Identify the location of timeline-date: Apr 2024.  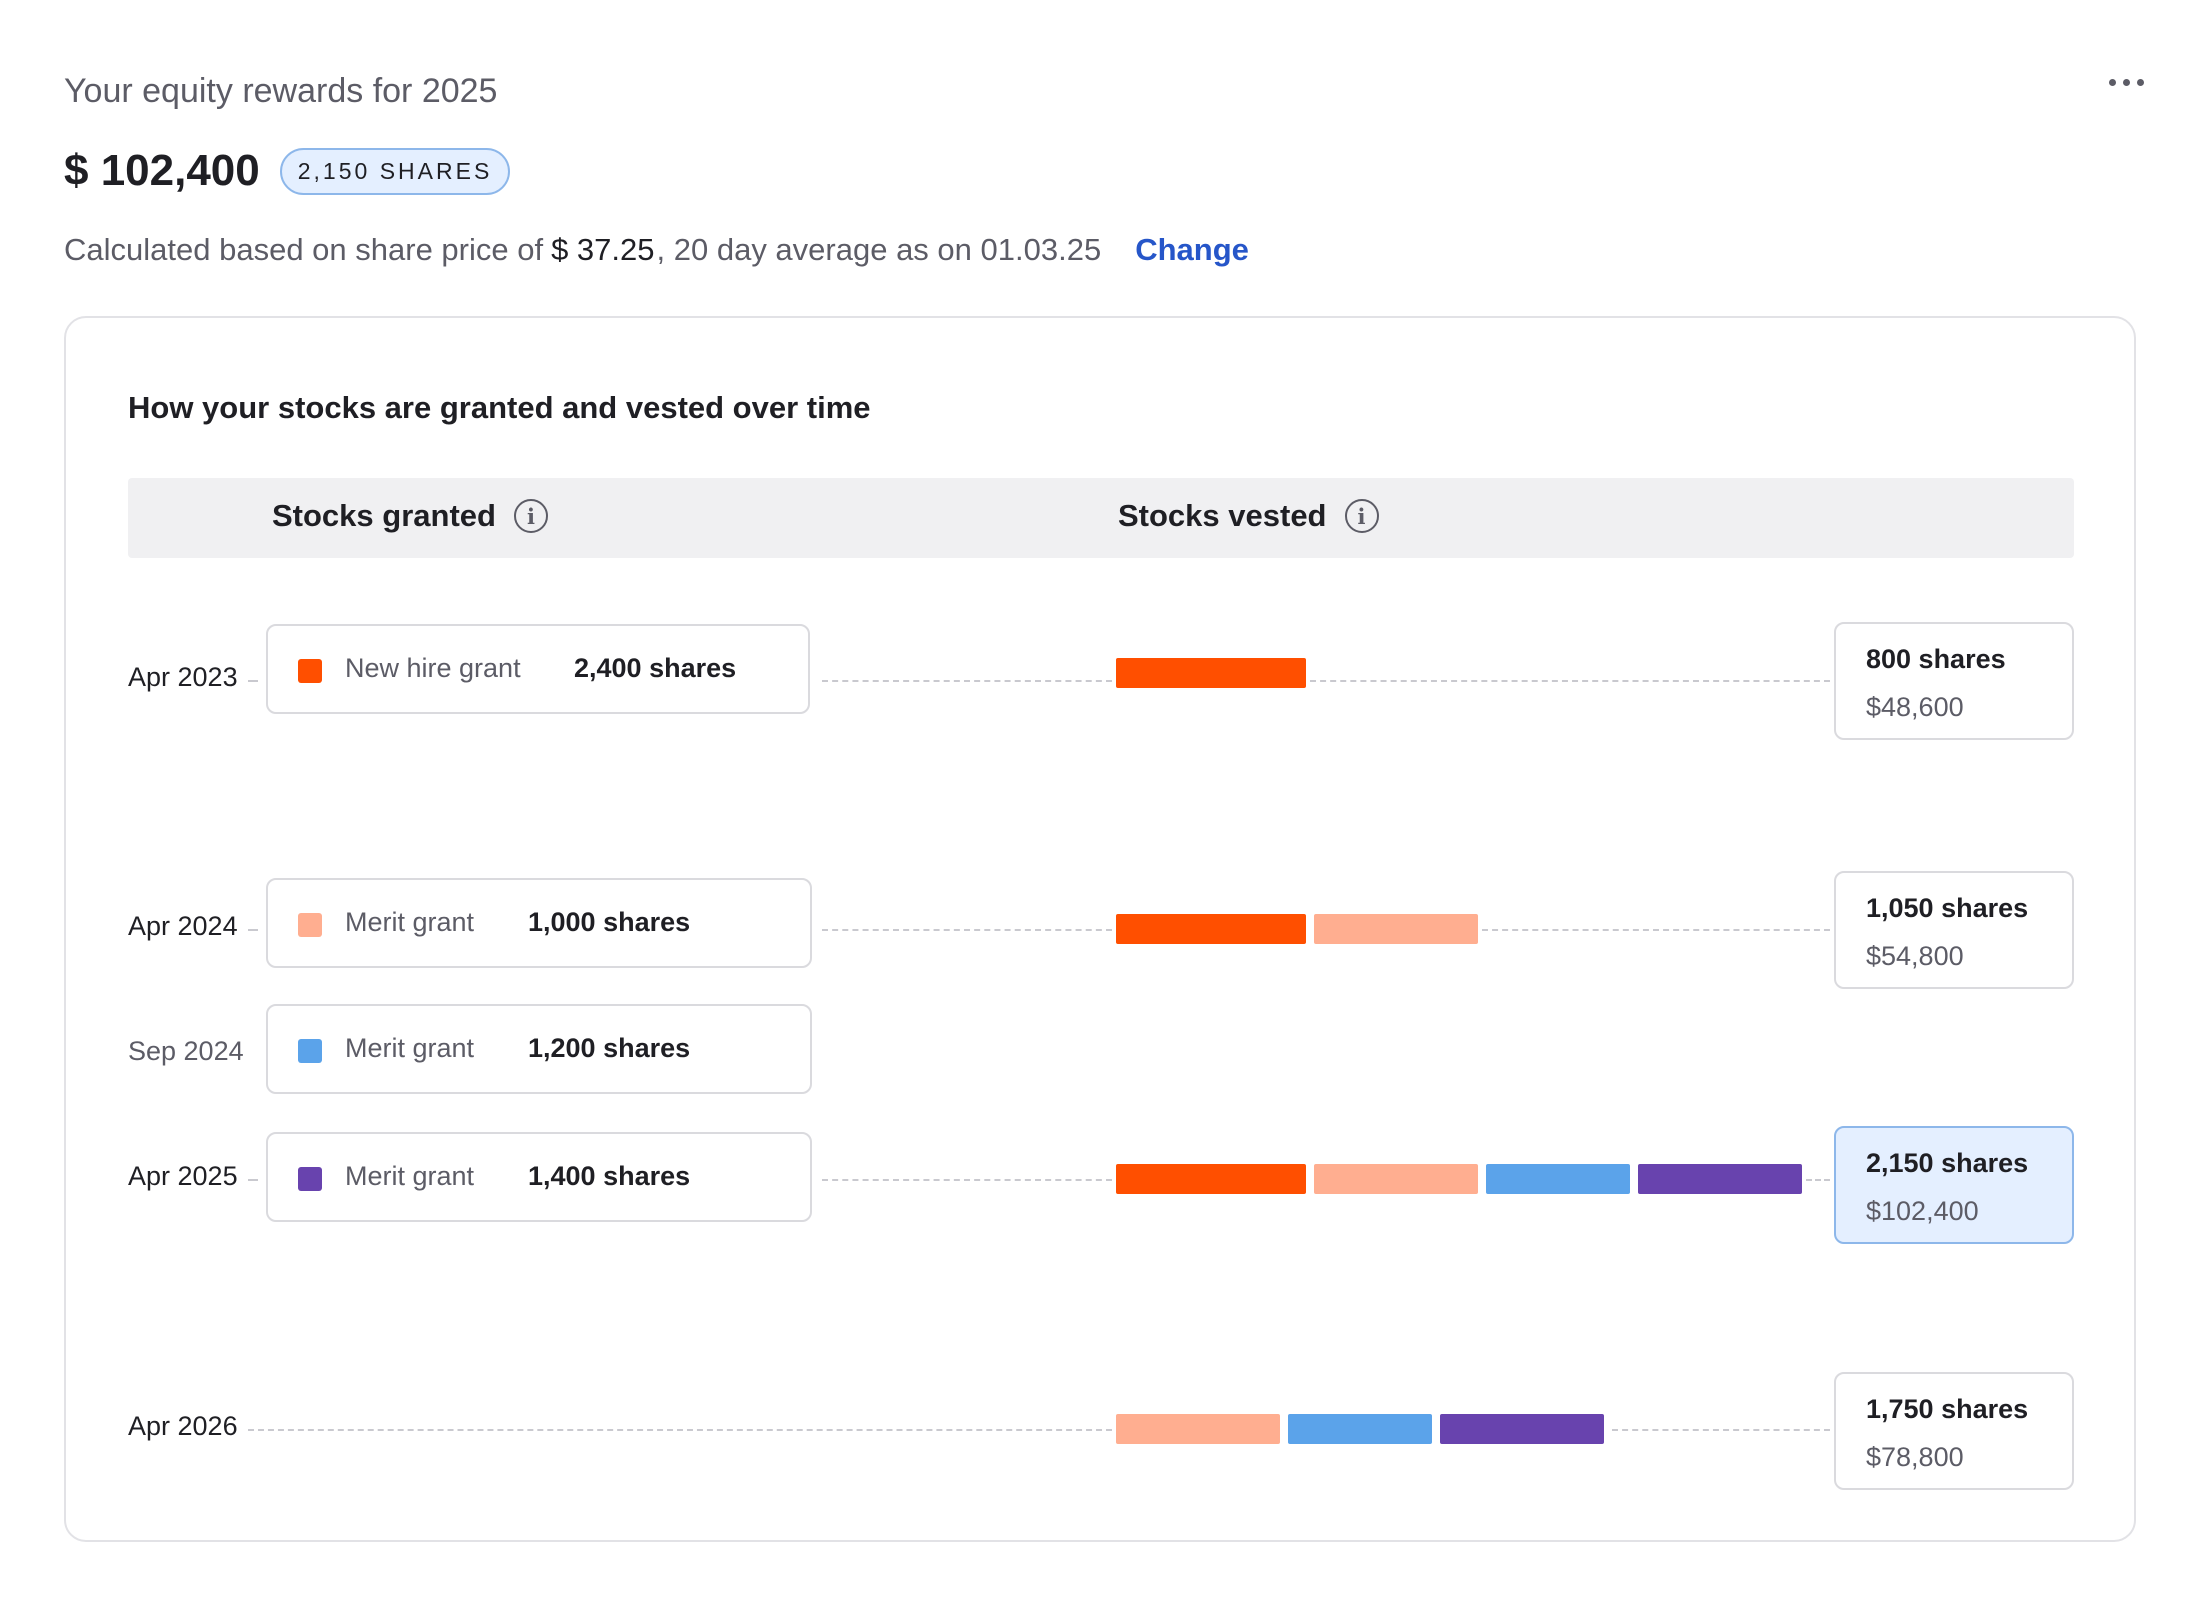
(183, 926).